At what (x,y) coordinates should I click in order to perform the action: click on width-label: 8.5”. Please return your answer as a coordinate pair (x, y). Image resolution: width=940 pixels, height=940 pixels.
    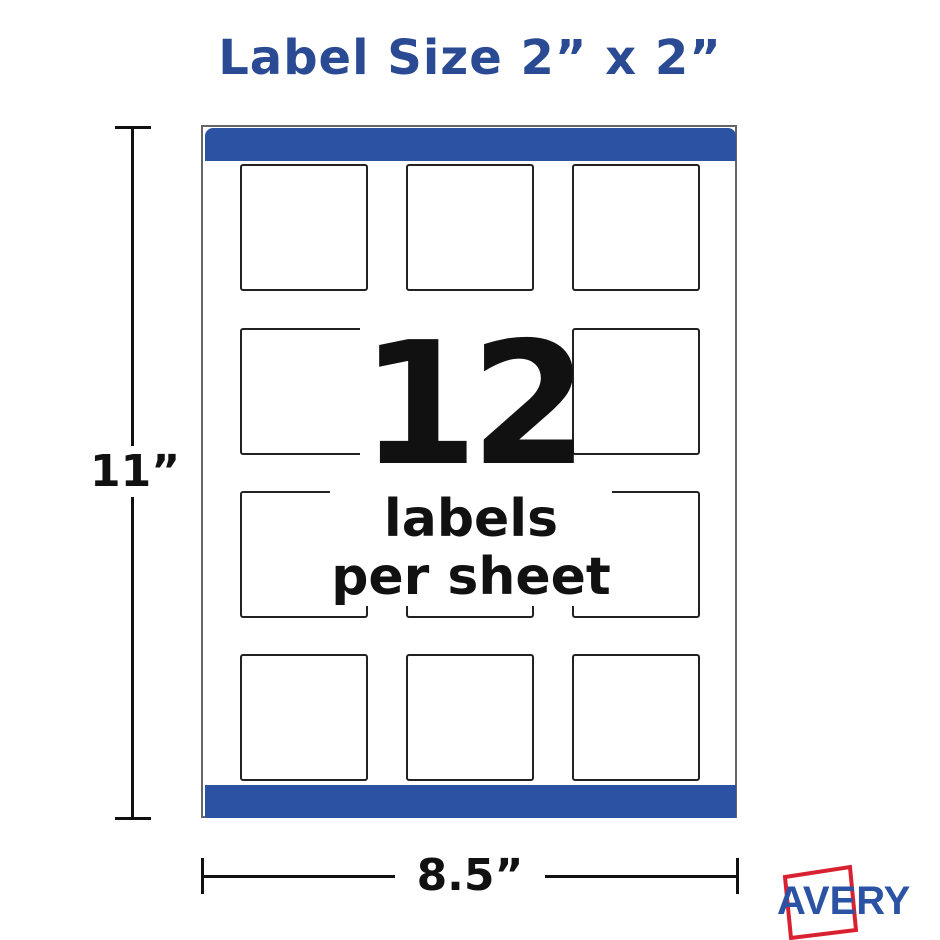
    Looking at the image, I should click on (470, 875).